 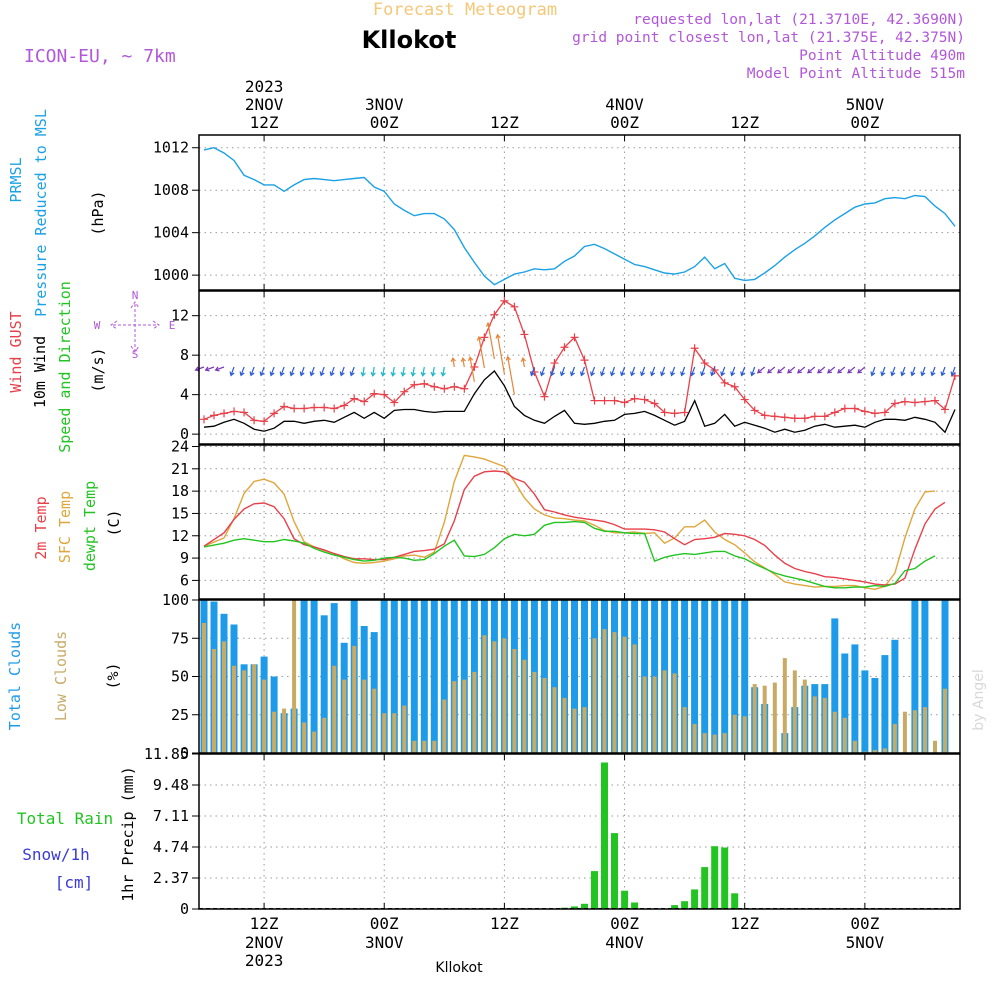 I want to click on panel-background, so click(x=579, y=212).